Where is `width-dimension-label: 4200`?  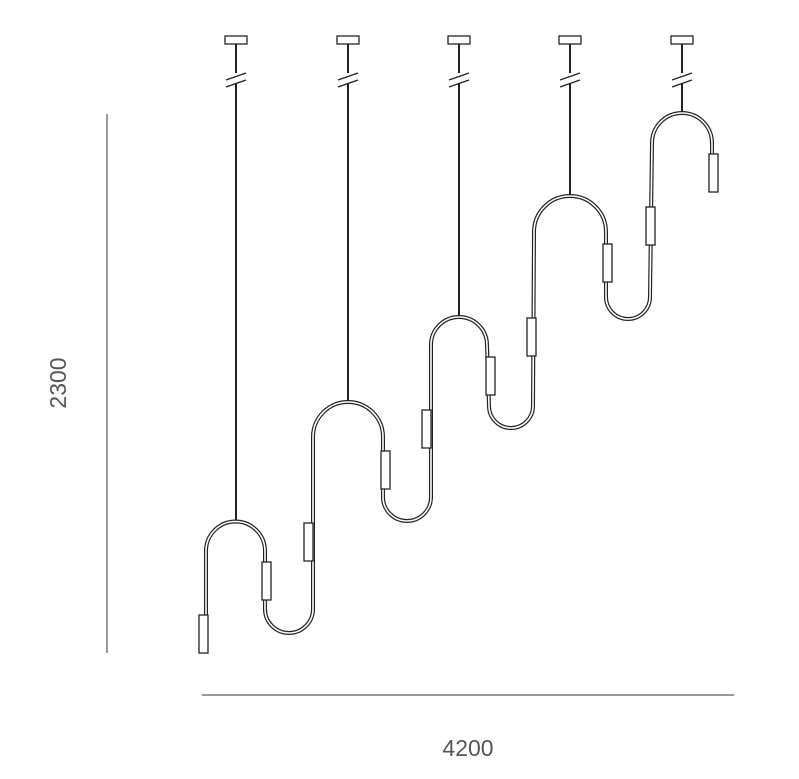 width-dimension-label: 4200 is located at coordinates (467, 748).